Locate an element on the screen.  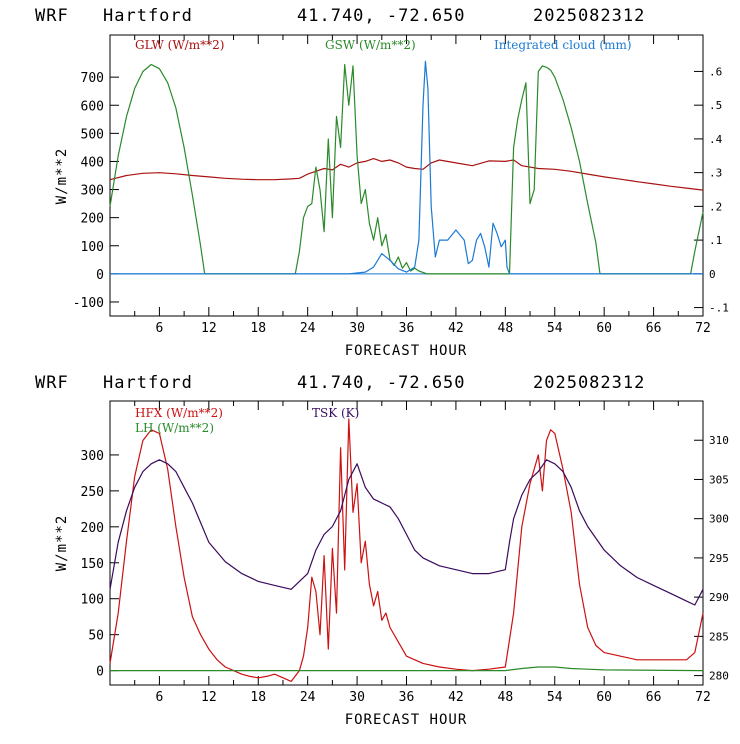
y2-tick-label: .6 is located at coordinates (715, 71).